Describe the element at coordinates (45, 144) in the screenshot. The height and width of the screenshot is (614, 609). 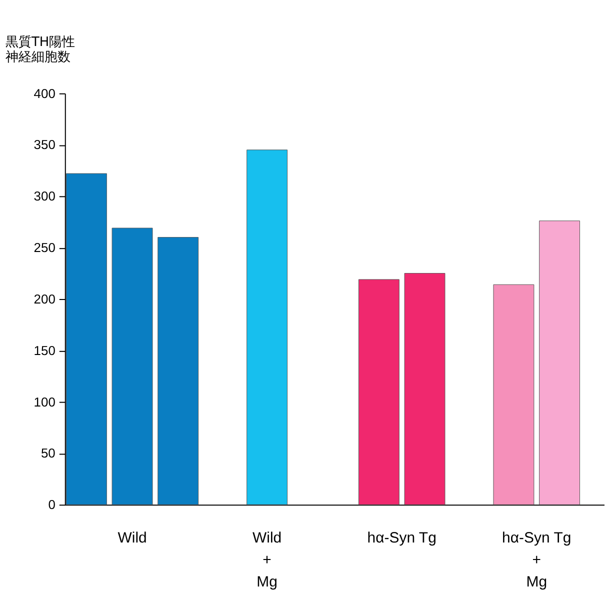
I see `y-tick-label: 350` at that location.